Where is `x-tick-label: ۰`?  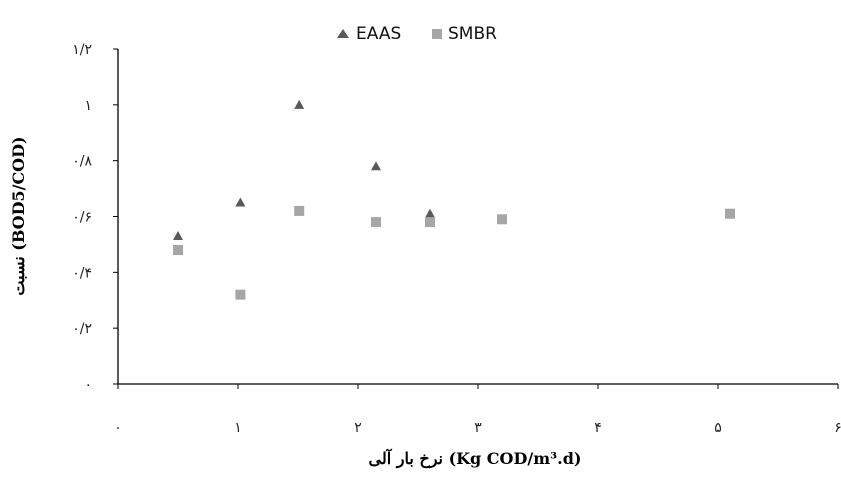 x-tick-label: ۰ is located at coordinates (118, 428).